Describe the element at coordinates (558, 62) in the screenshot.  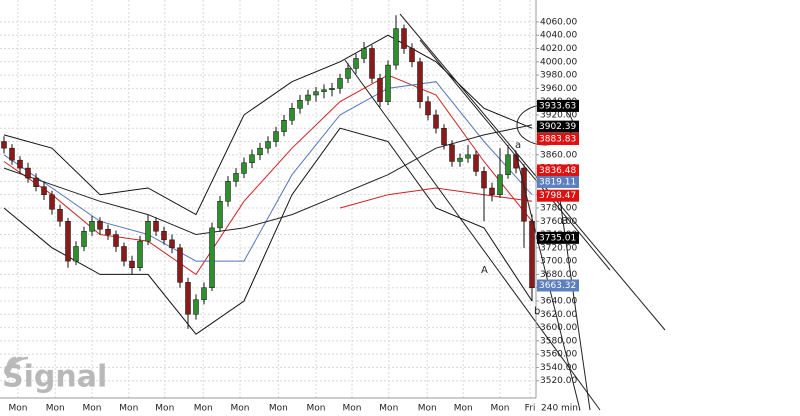
I see `y-tick-label: 4000.00` at that location.